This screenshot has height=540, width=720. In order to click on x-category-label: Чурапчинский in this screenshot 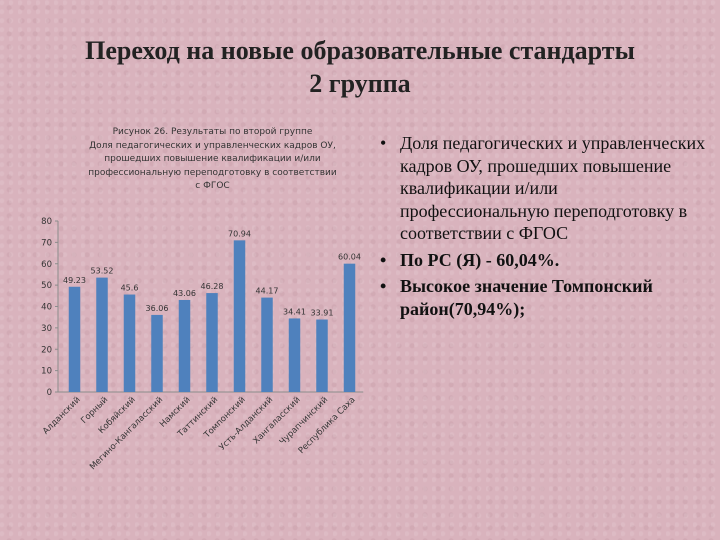, I will do `click(304, 421)`.